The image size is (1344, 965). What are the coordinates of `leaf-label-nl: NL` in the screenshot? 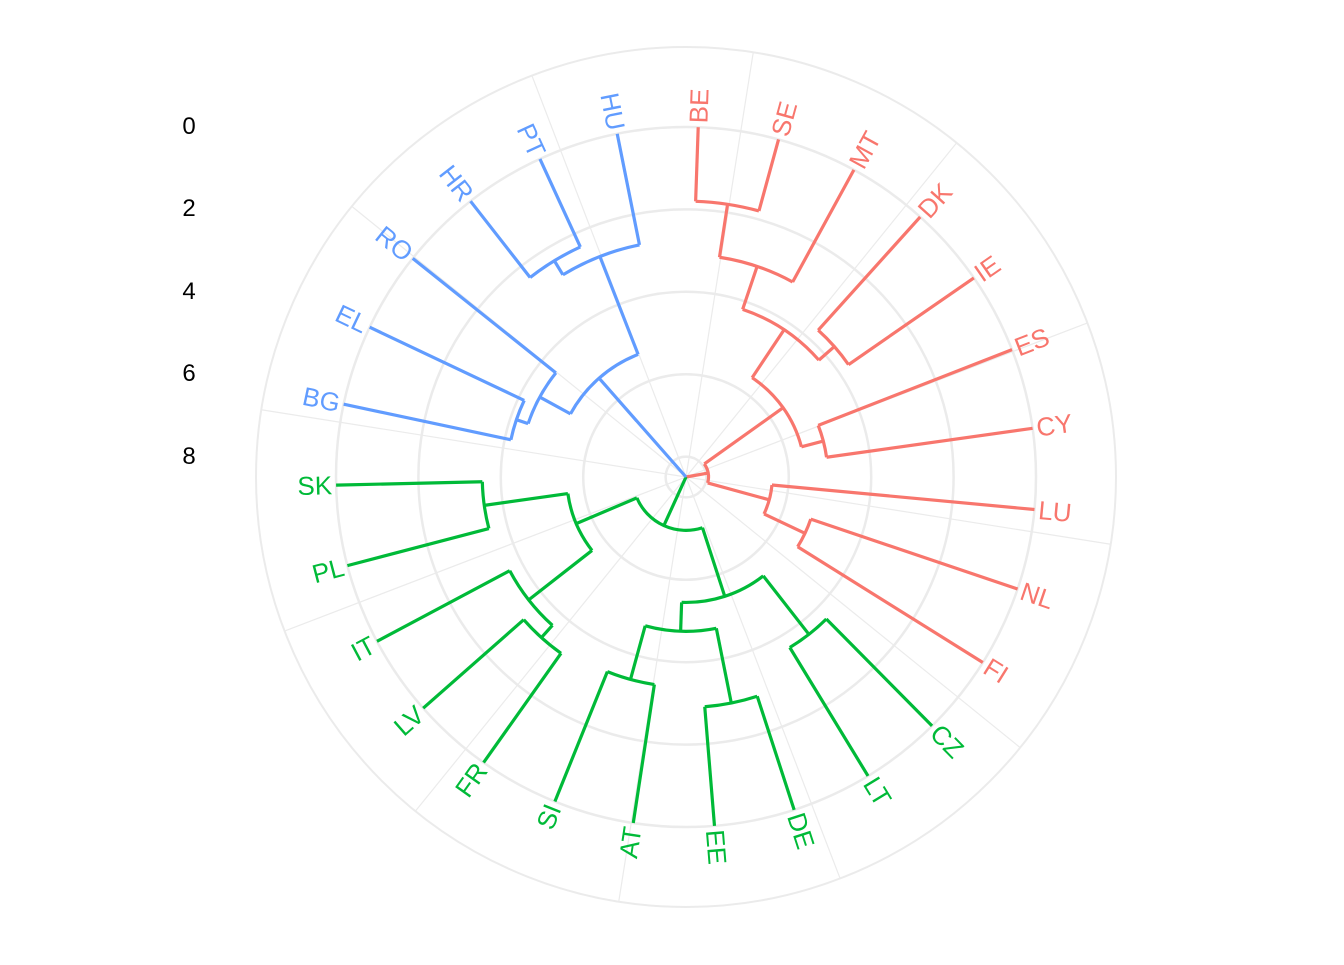 It's located at (1037, 595).